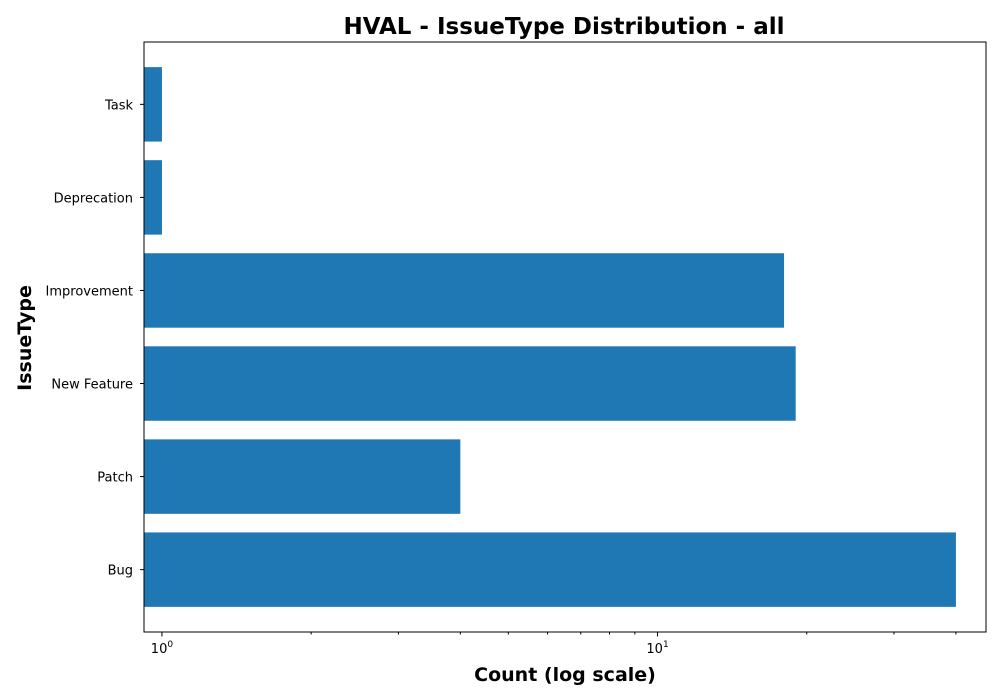 The width and height of the screenshot is (1000, 700). What do you see at coordinates (162, 648) in the screenshot?
I see `x-tick-label: 100` at bounding box center [162, 648].